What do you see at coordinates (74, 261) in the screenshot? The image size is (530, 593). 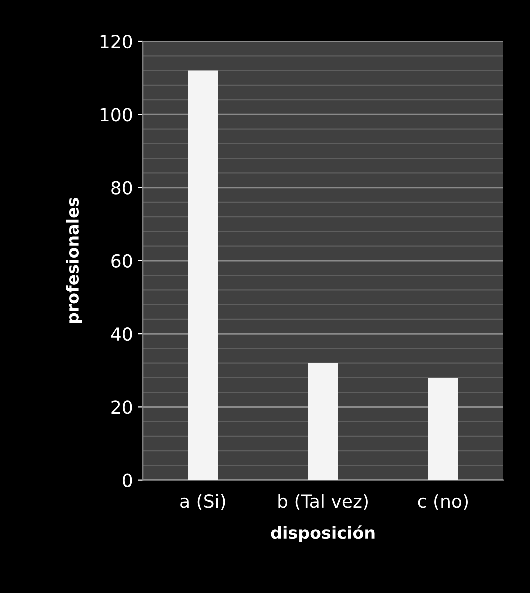 I see `y-axis-title: profesionales` at bounding box center [74, 261].